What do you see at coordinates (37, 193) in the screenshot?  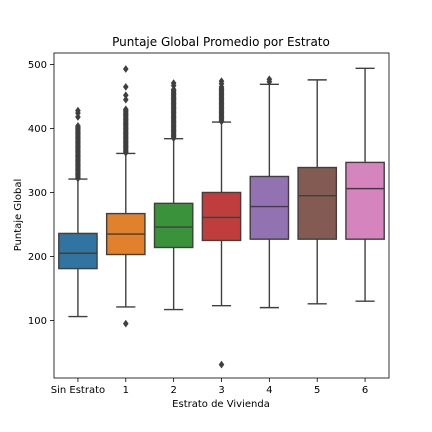 I see `y-tick-label: 300` at bounding box center [37, 193].